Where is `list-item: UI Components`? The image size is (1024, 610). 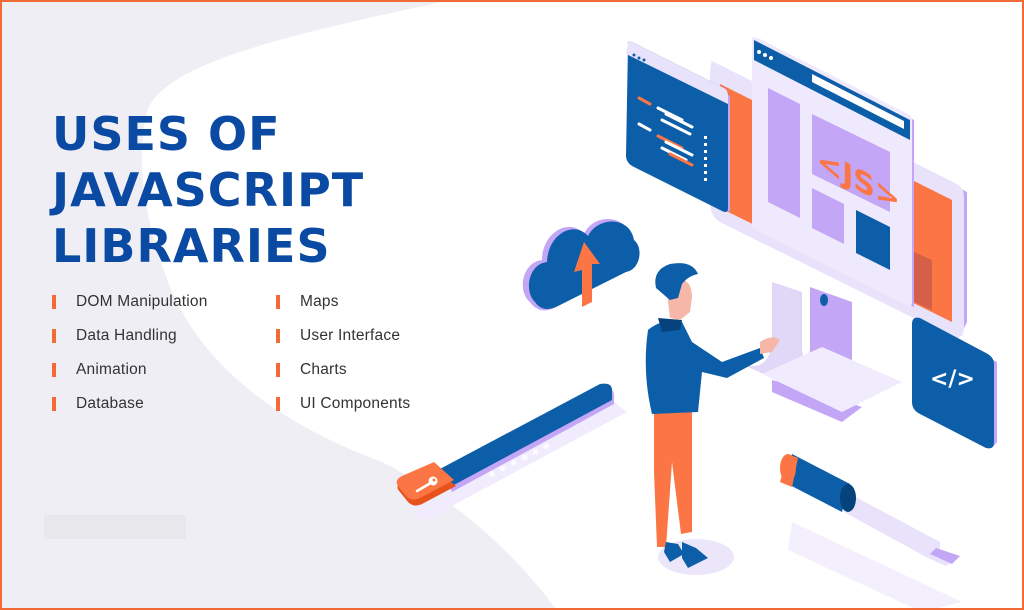 list-item: UI Components is located at coordinates (364, 404).